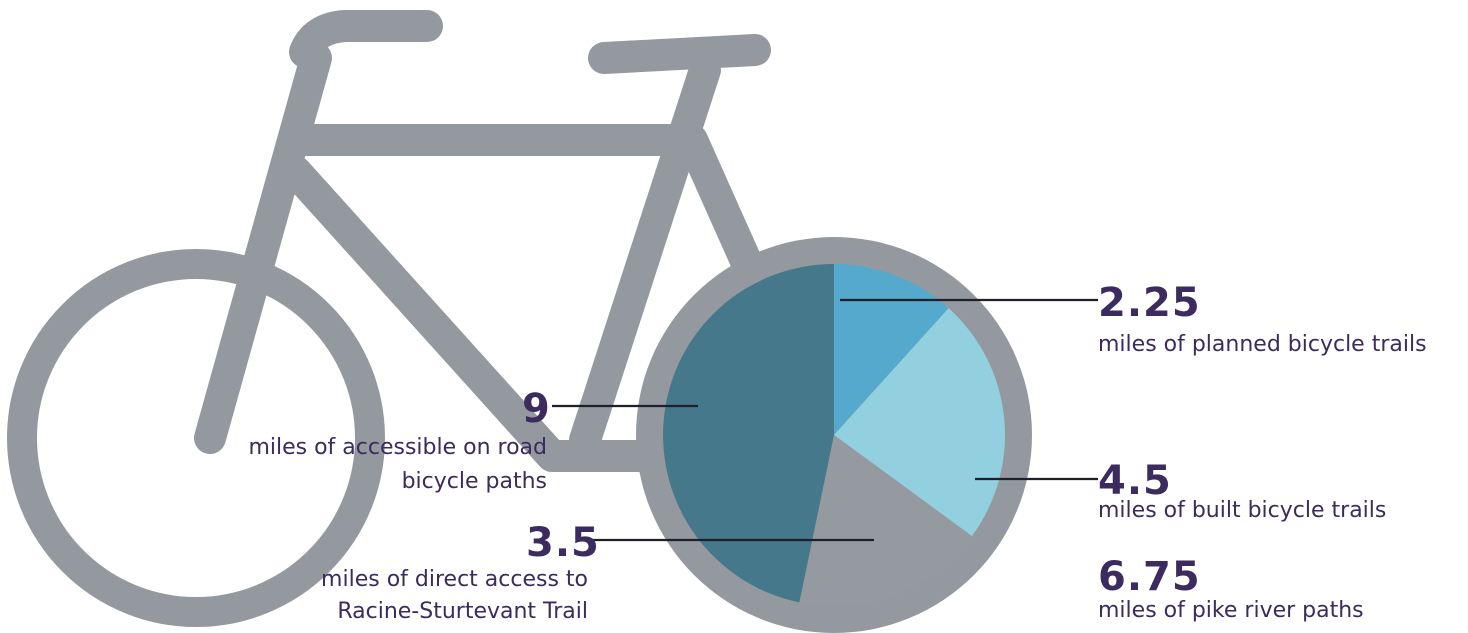 The image size is (1468, 633). Describe the element at coordinates (474, 481) in the screenshot. I see `label-on-road-paths-line2: bicycle paths` at that location.